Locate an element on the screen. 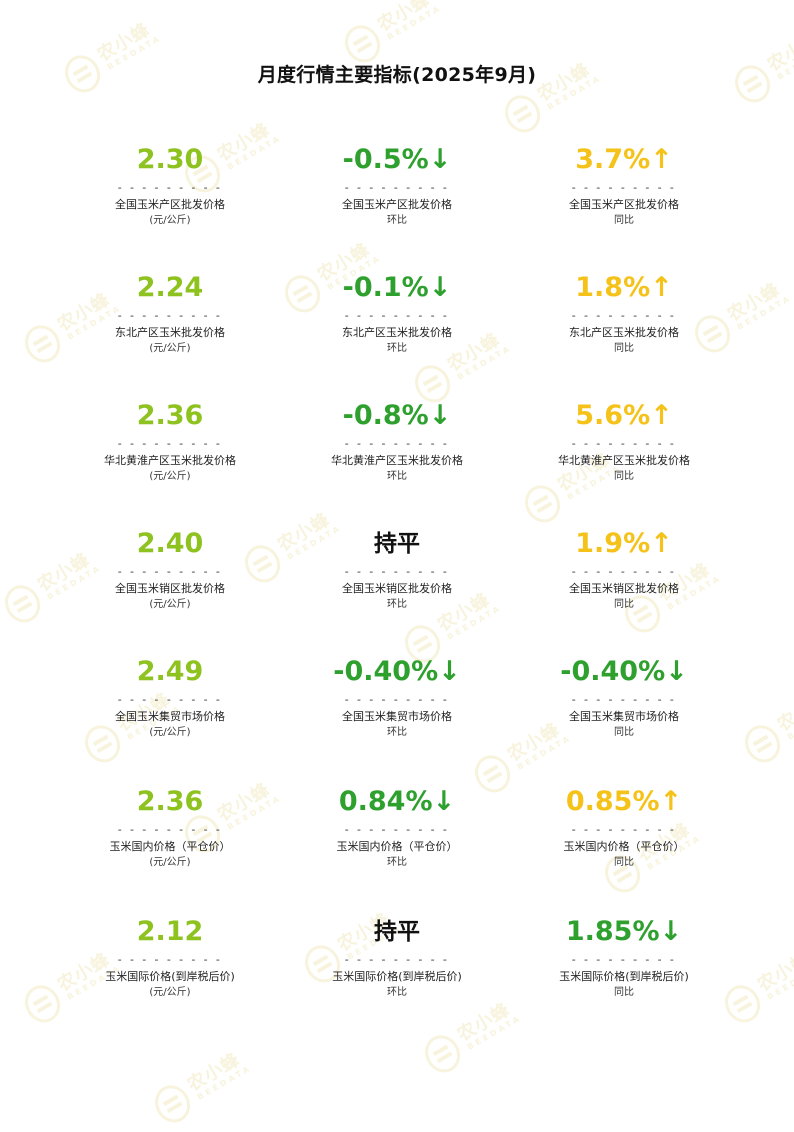 The image size is (794, 1132). indicator-card-mom: 持平 - - - - - - - - - 全国玉米销区批发价格 环比 is located at coordinates (397, 568).